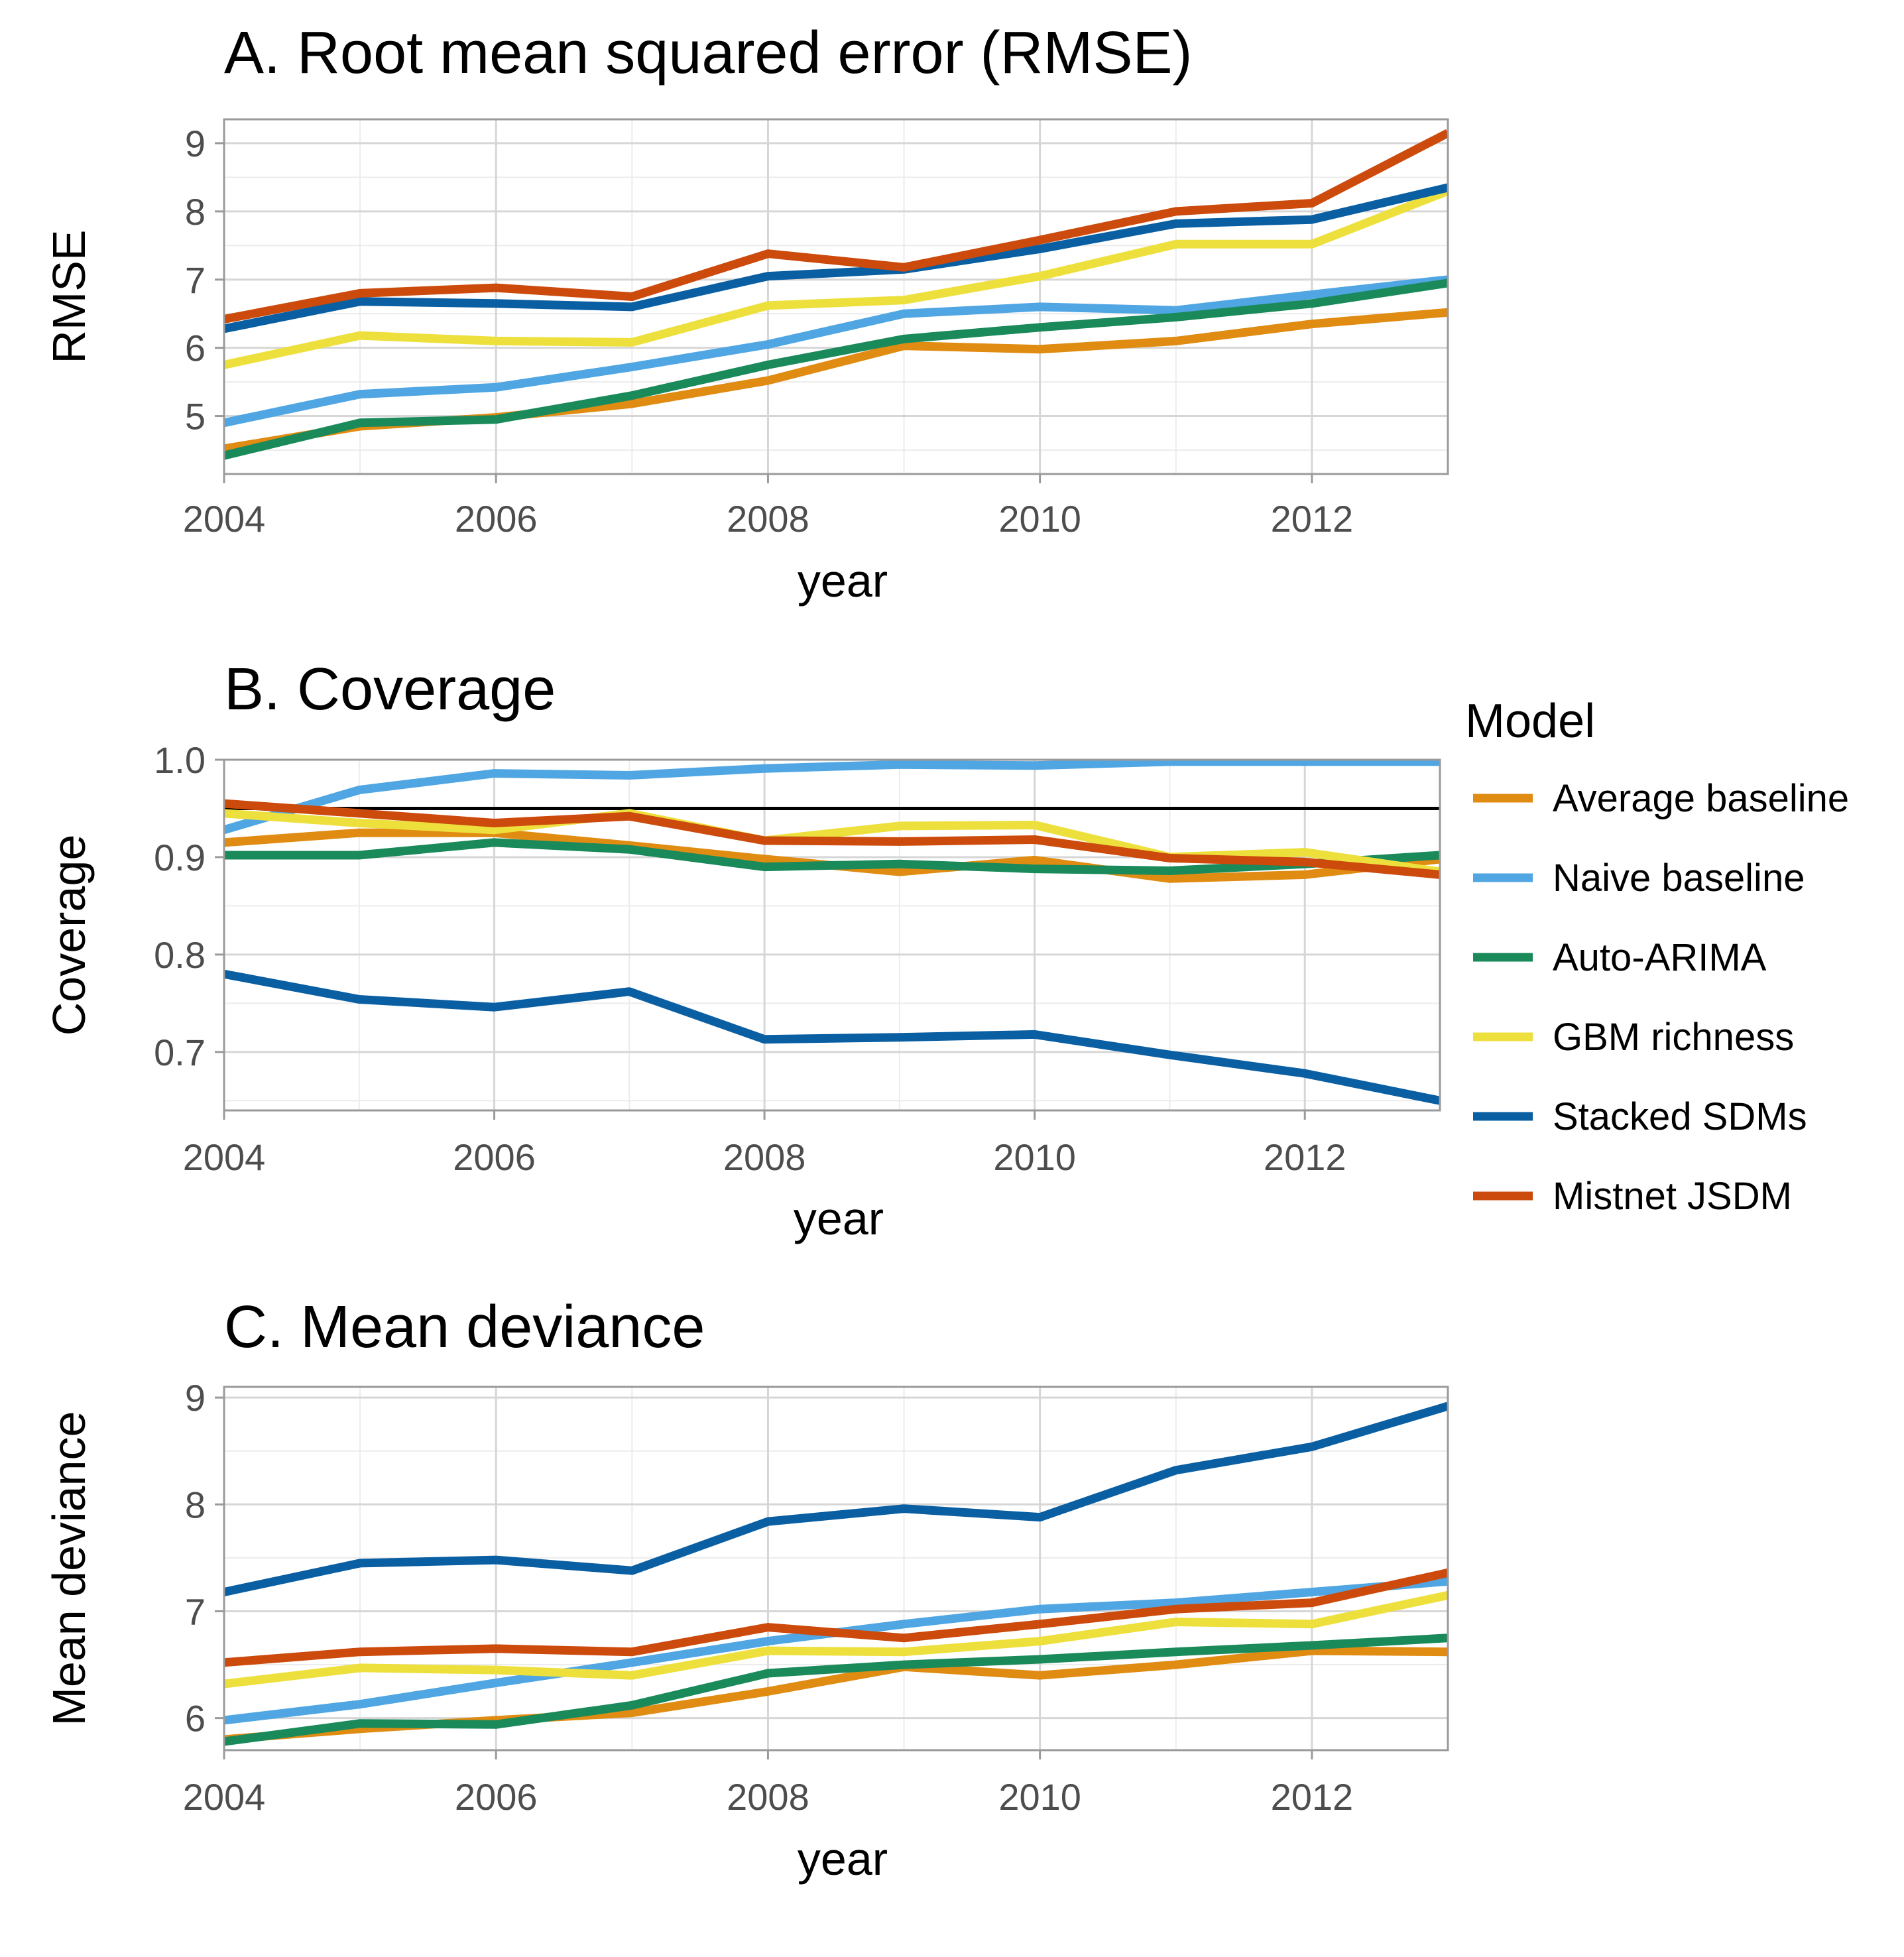  Describe the element at coordinates (180, 760) in the screenshot. I see `y-tick-label: 1.0` at that location.